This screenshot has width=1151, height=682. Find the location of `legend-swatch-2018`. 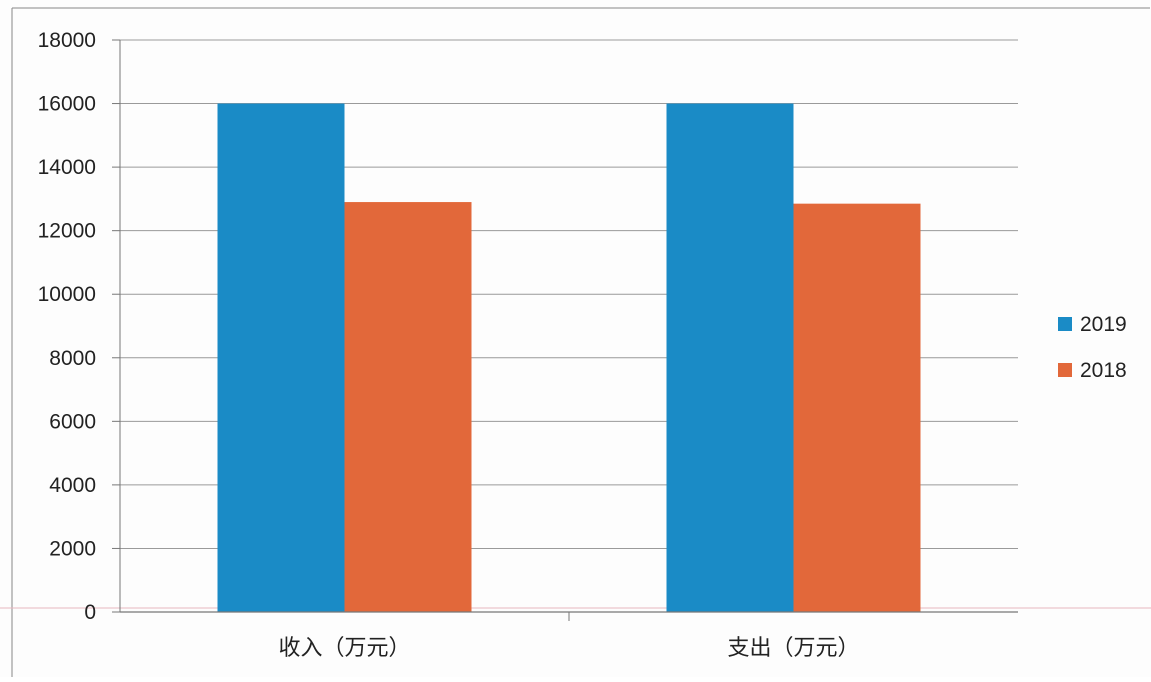

legend-swatch-2018 is located at coordinates (1065, 370).